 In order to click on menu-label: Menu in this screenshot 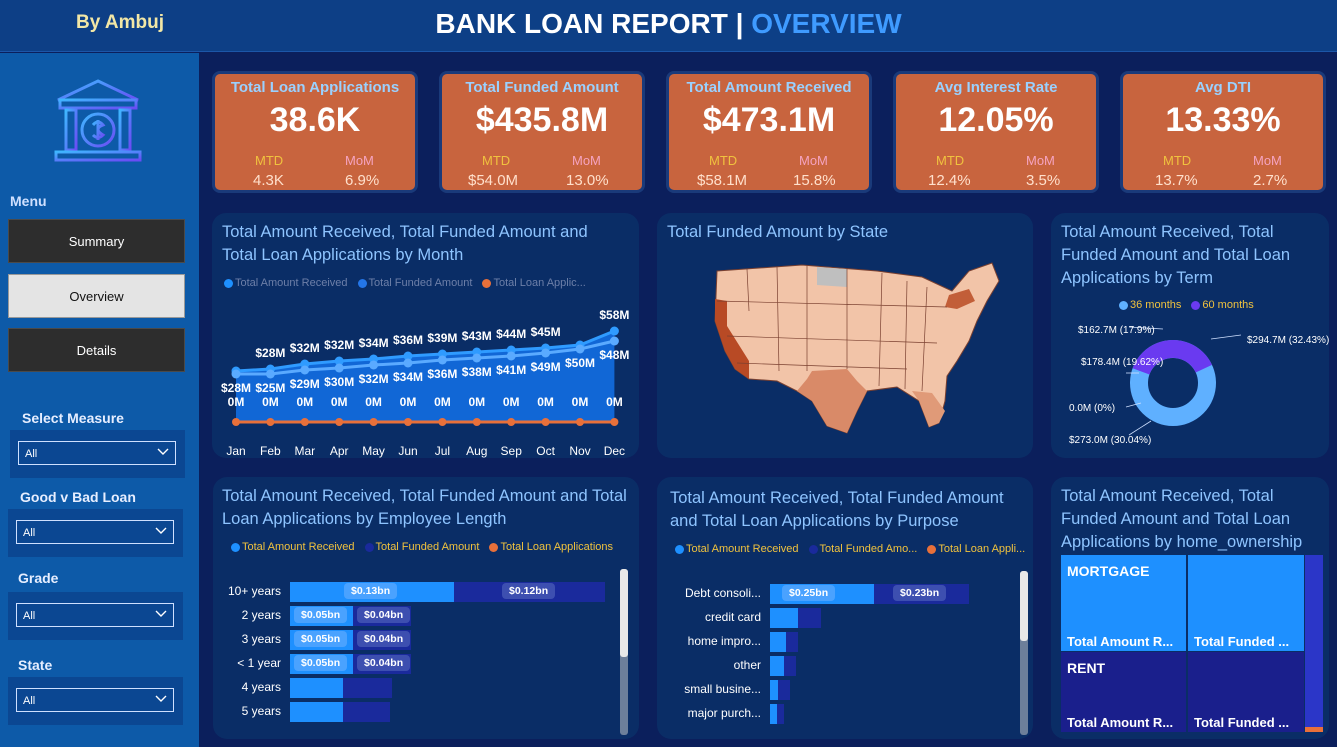, I will do `click(28, 201)`.